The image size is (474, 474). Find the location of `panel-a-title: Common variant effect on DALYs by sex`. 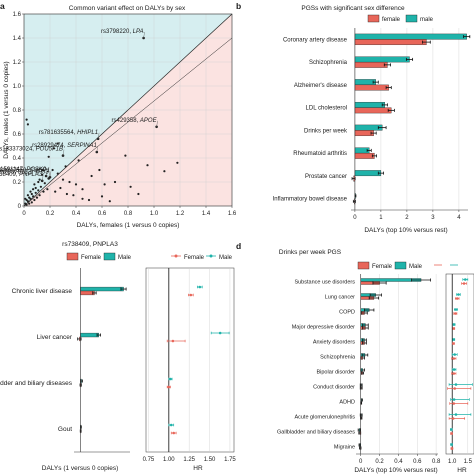

panel-a-title: Common variant effect on DALYs by sex is located at coordinates (127, 8).